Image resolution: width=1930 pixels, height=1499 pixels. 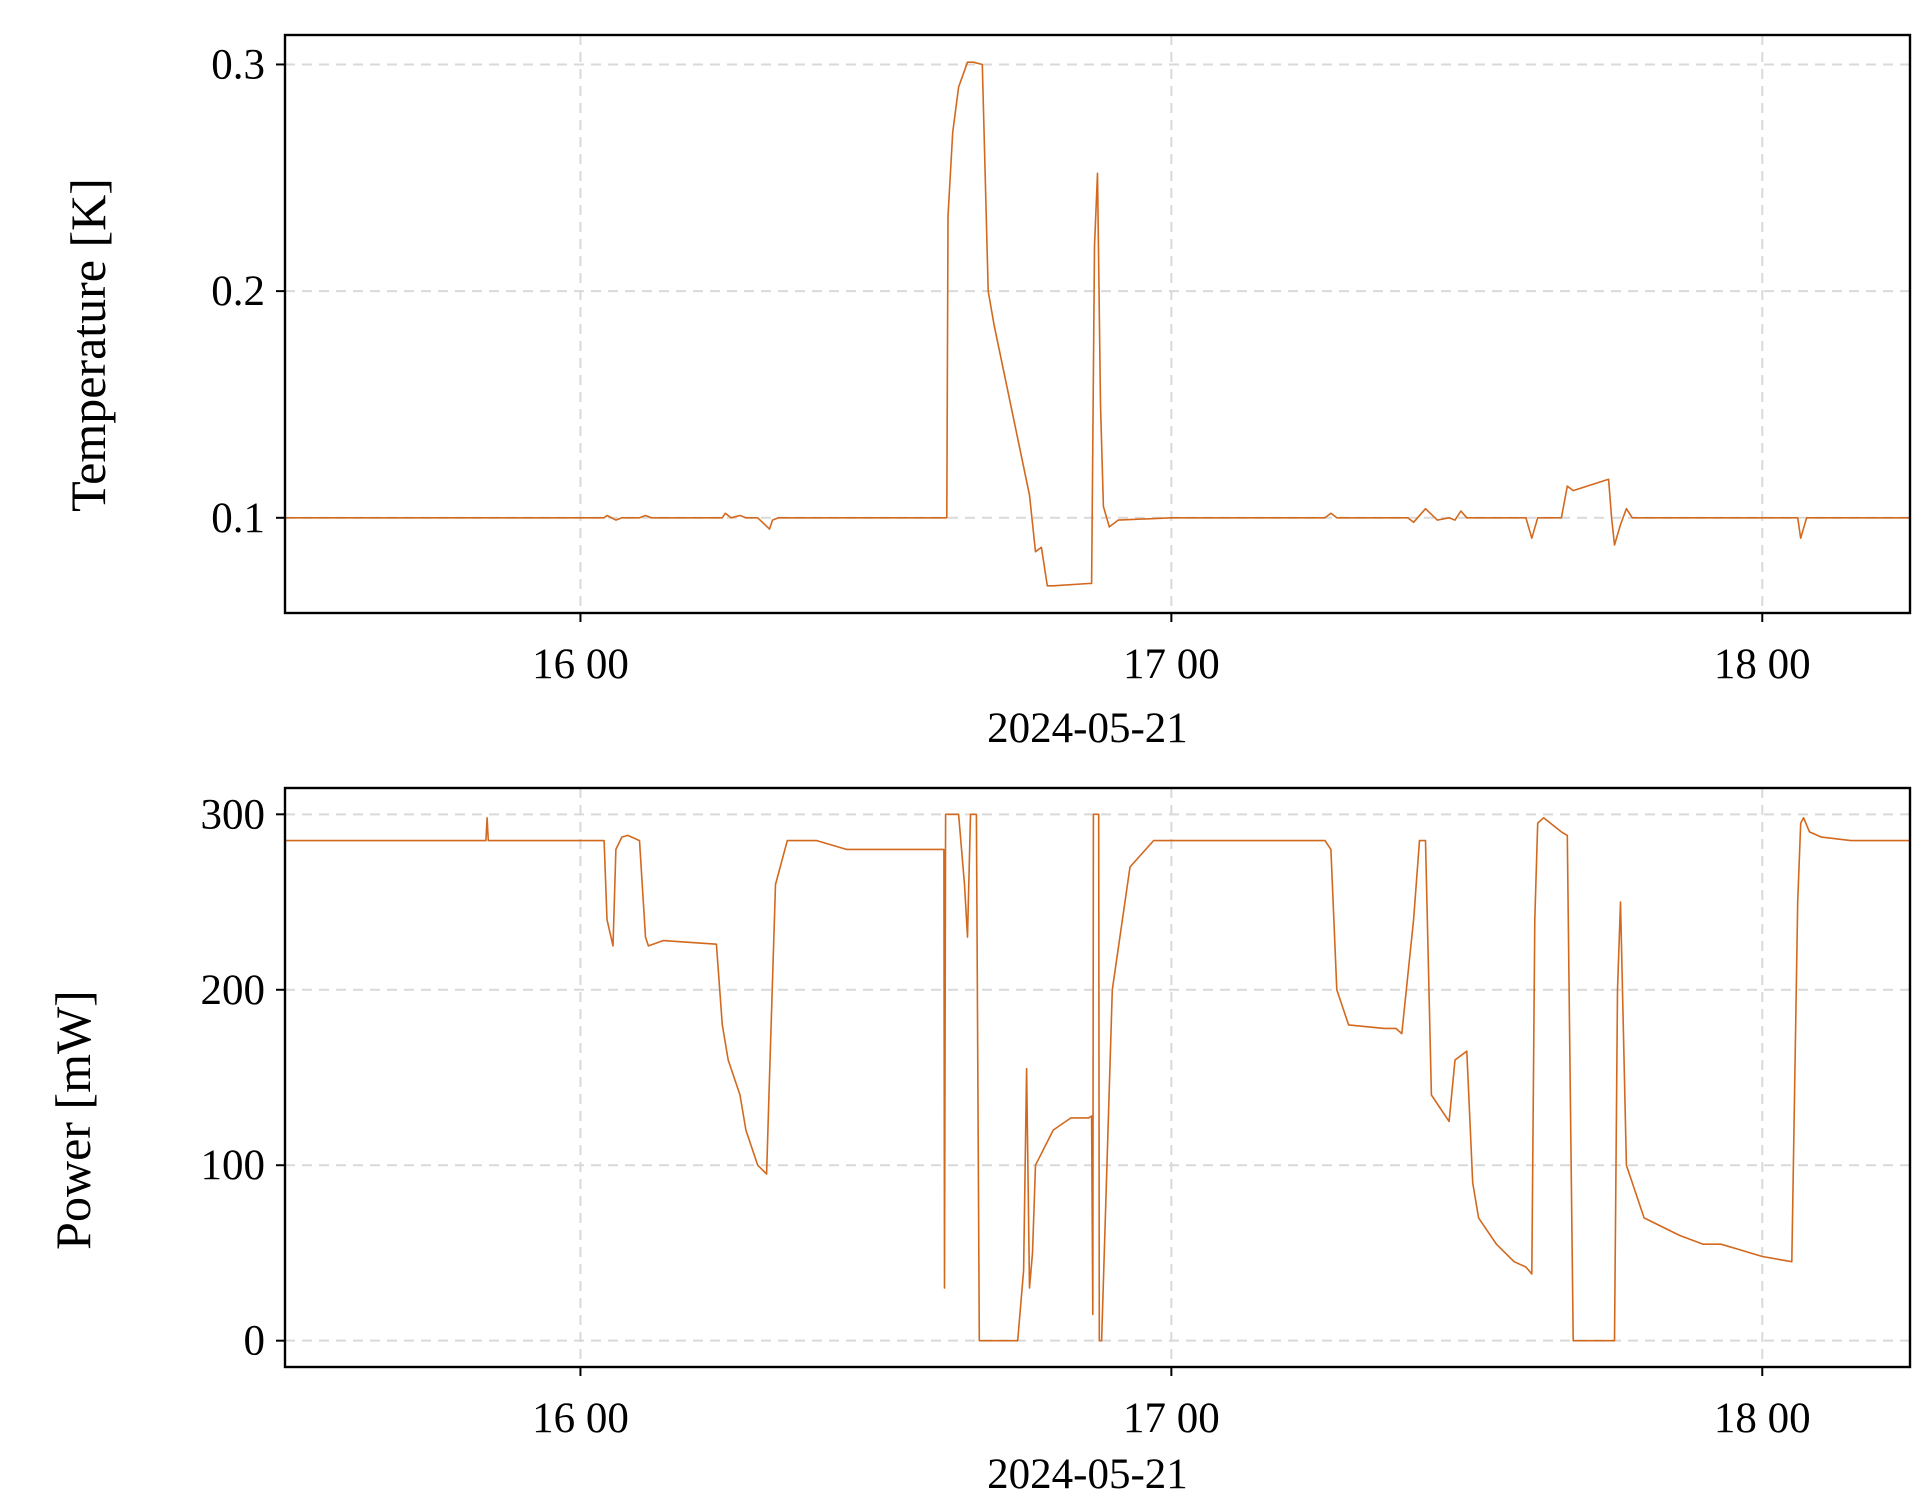 What do you see at coordinates (238, 518) in the screenshot?
I see `y-tick-label: 0.1` at bounding box center [238, 518].